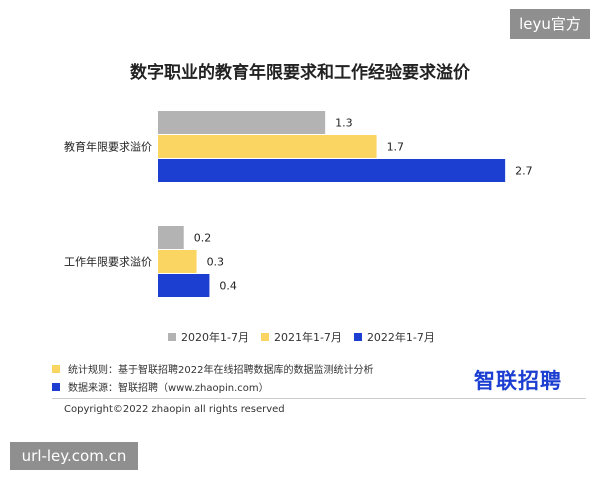 This screenshot has height=480, width=600. I want to click on note-rule-swatch, so click(56, 368).